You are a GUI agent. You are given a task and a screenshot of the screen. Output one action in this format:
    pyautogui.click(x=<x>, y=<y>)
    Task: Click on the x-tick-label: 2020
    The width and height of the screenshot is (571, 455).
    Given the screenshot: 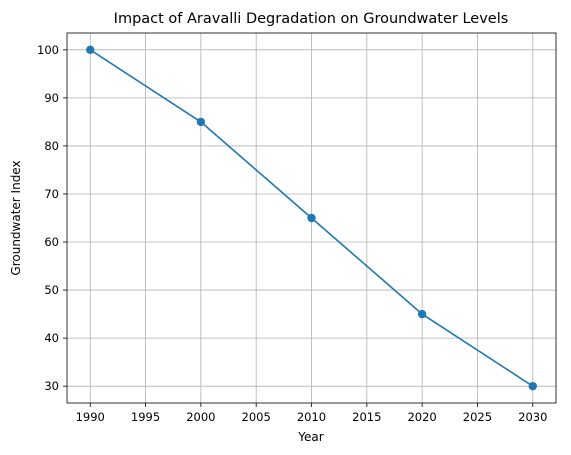 What is the action you would take?
    pyautogui.click(x=421, y=417)
    